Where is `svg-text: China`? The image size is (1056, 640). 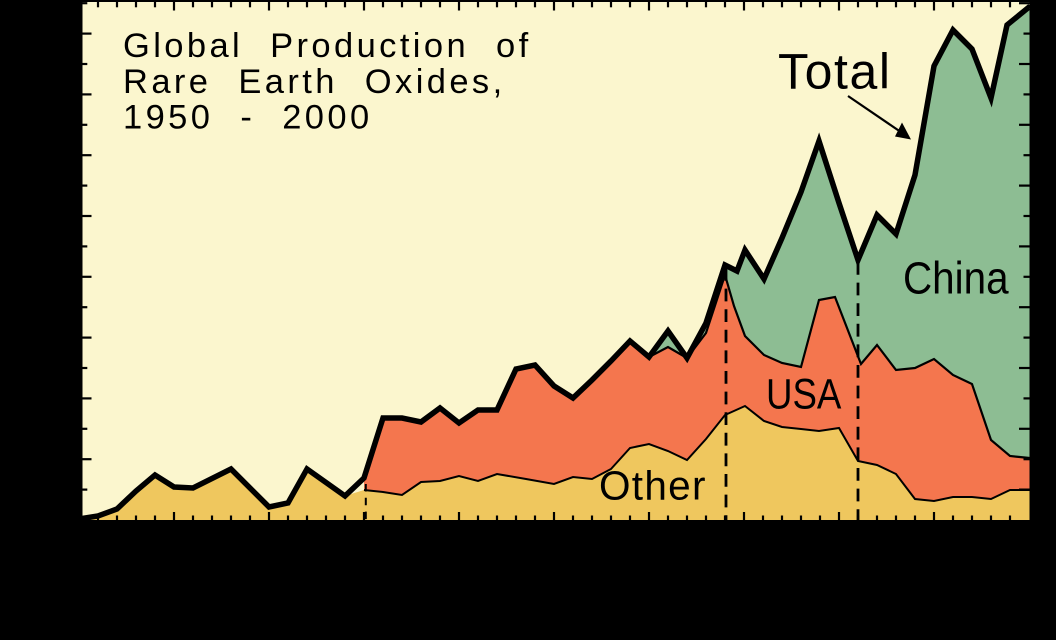 svg-text: China is located at coordinates (956, 278).